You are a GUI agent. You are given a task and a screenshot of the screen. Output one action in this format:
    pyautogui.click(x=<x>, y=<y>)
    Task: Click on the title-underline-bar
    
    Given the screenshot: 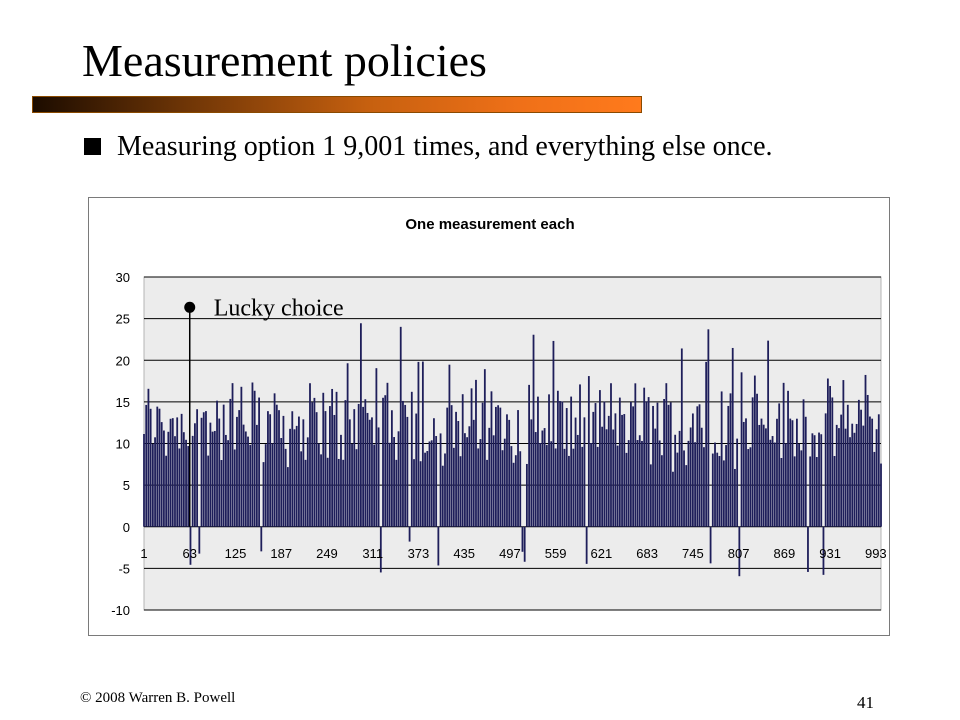 What is the action you would take?
    pyautogui.click(x=337, y=104)
    